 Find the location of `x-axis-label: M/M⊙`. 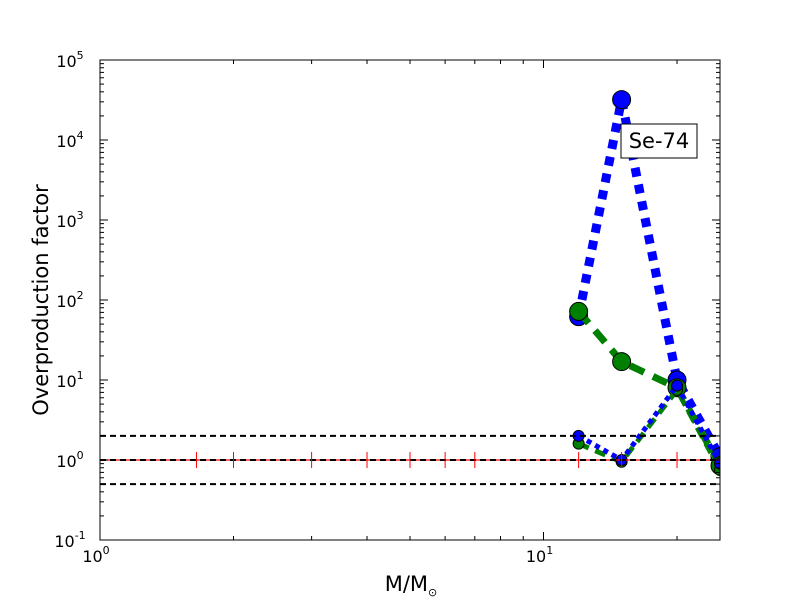

x-axis-label: M/M⊙ is located at coordinates (411, 585).